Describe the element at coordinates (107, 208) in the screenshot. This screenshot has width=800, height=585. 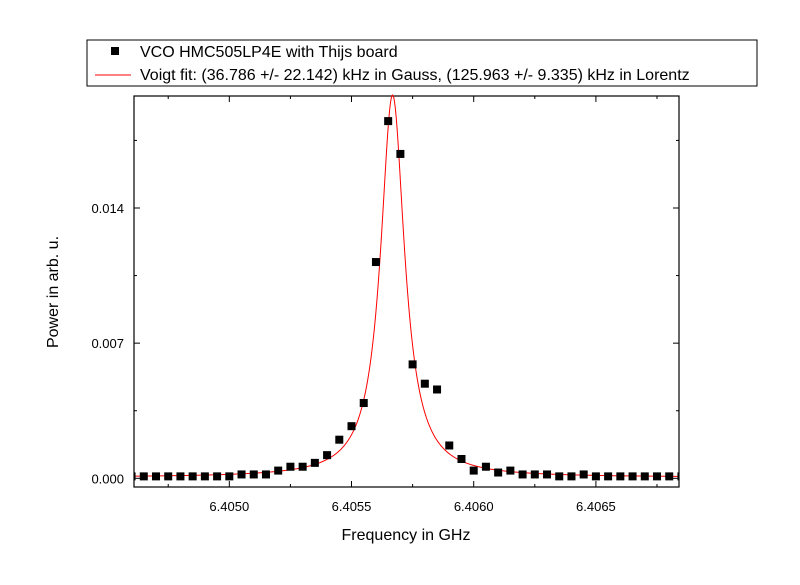
I see `y-tick-label: 0.014` at that location.